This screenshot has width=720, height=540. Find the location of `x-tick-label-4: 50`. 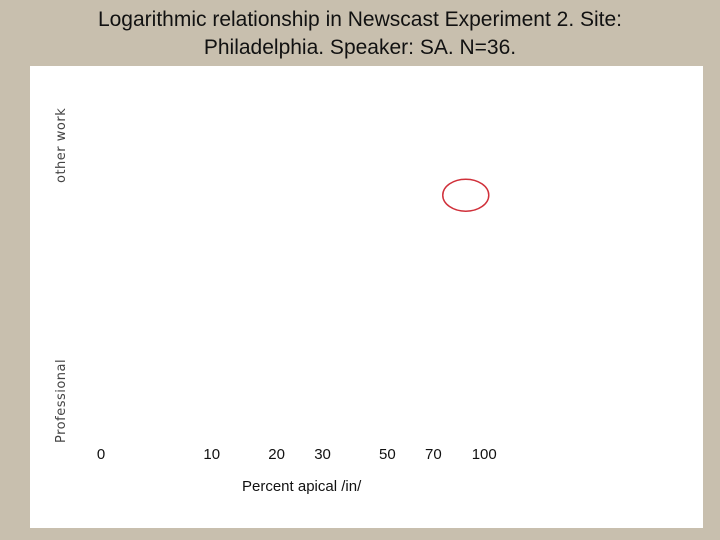

x-tick-label-4: 50 is located at coordinates (387, 454).